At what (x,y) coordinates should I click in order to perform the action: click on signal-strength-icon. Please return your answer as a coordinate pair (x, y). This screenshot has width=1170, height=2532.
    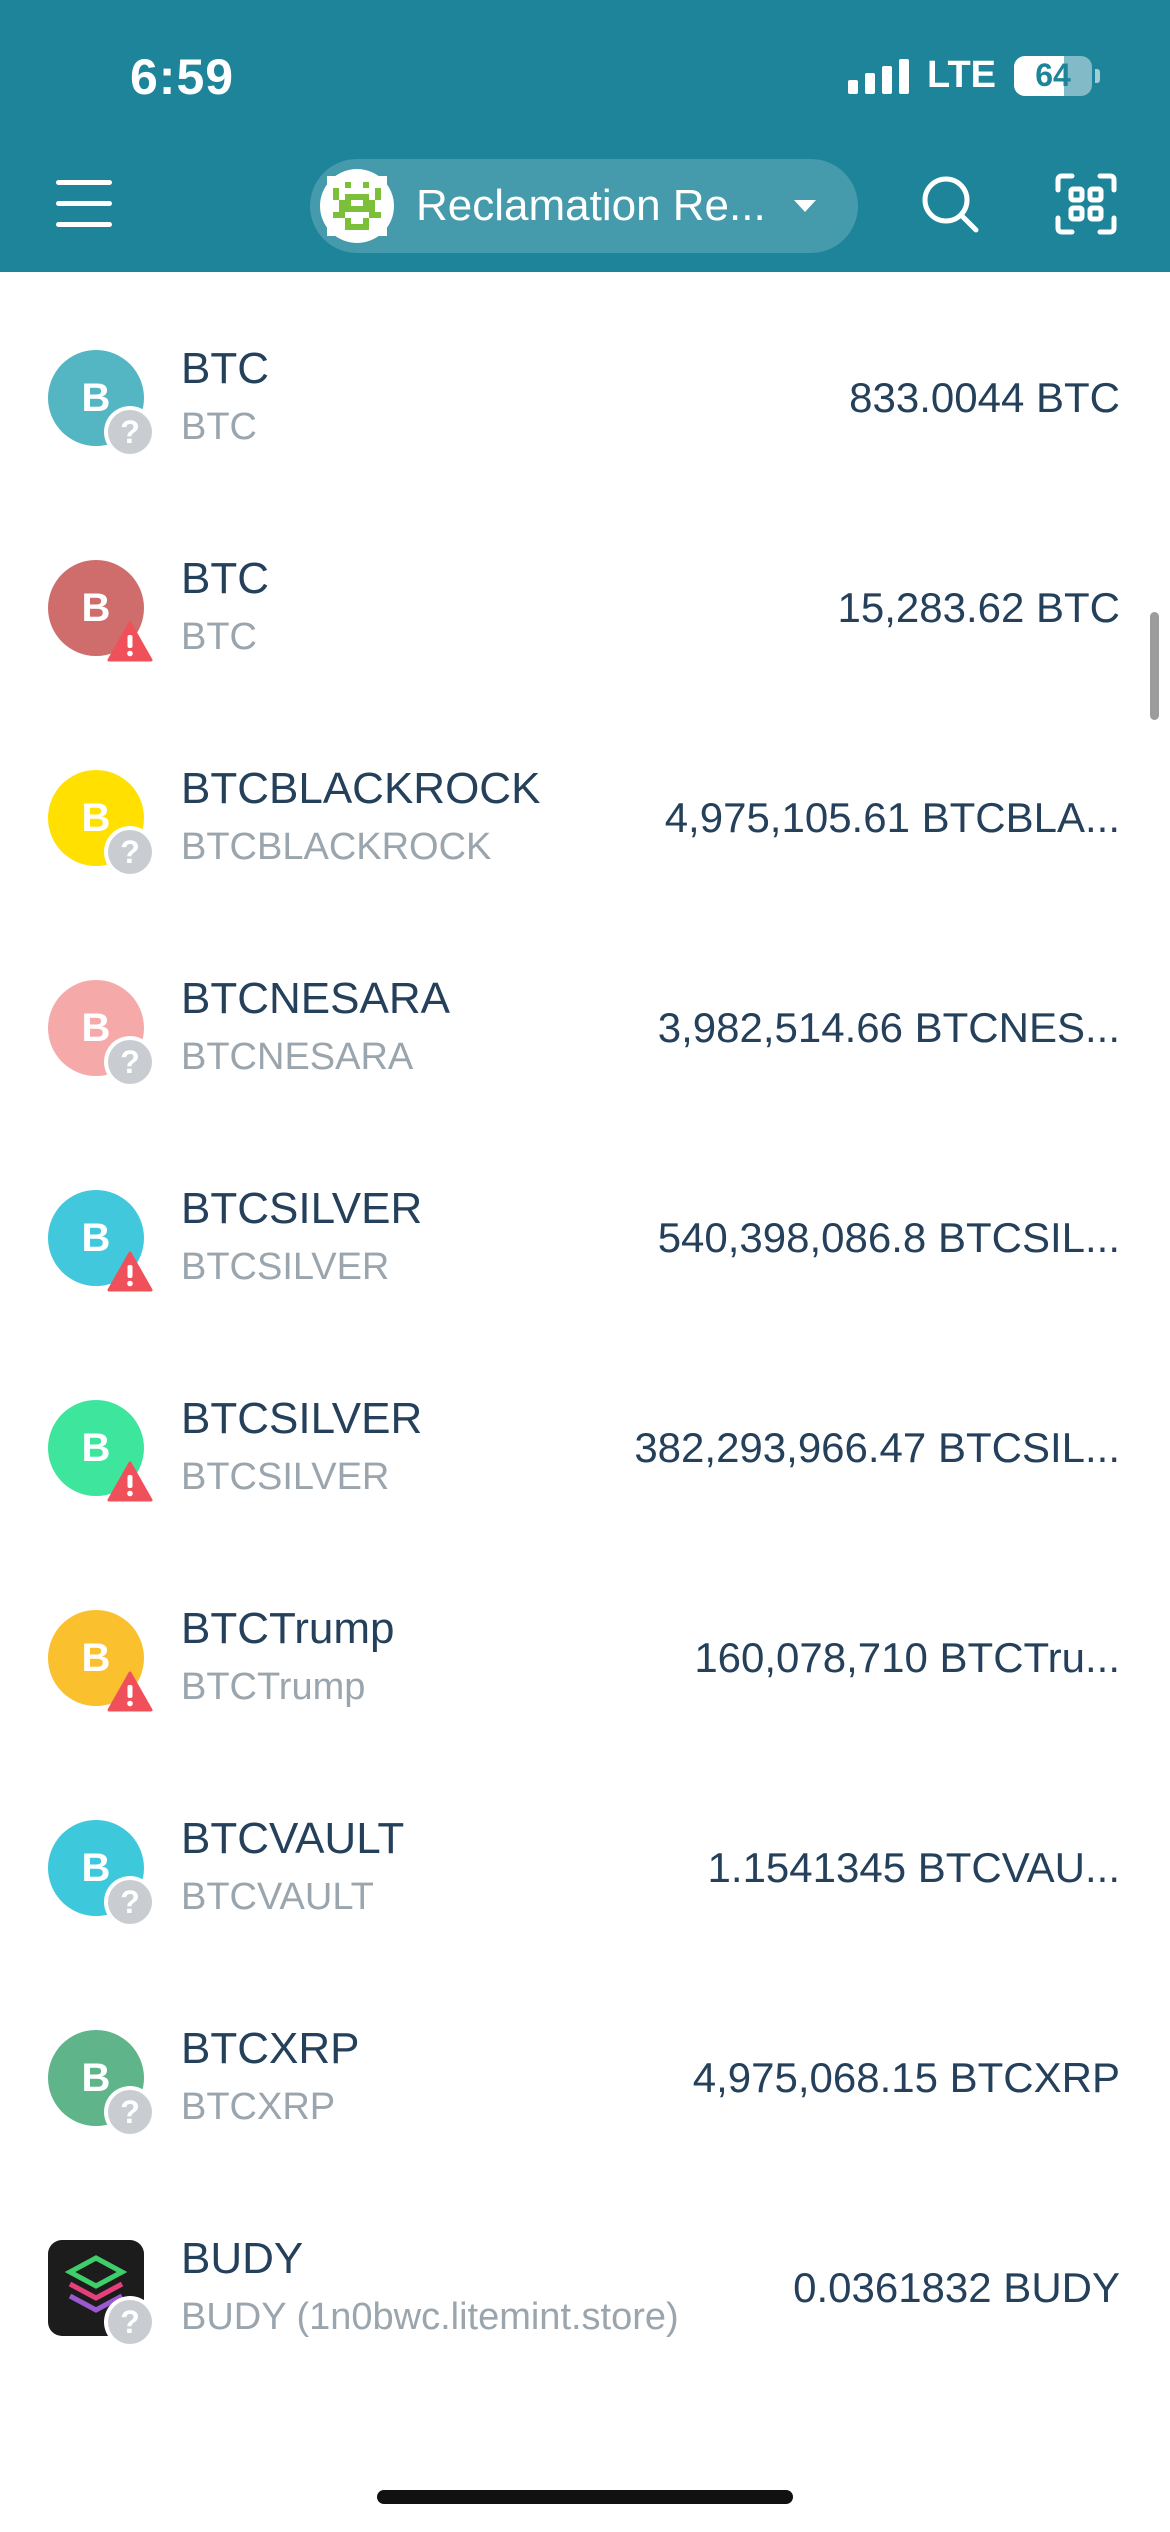
    Looking at the image, I should click on (879, 76).